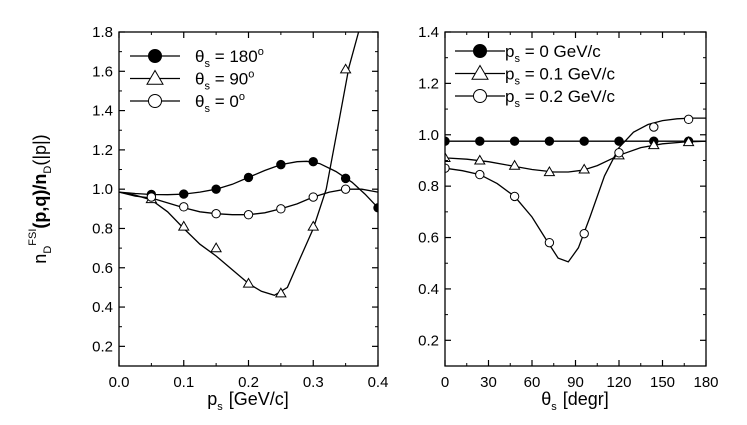 This screenshot has height=425, width=747. Describe the element at coordinates (102, 307) in the screenshot. I see `left-y-tick-label: 0.4` at that location.